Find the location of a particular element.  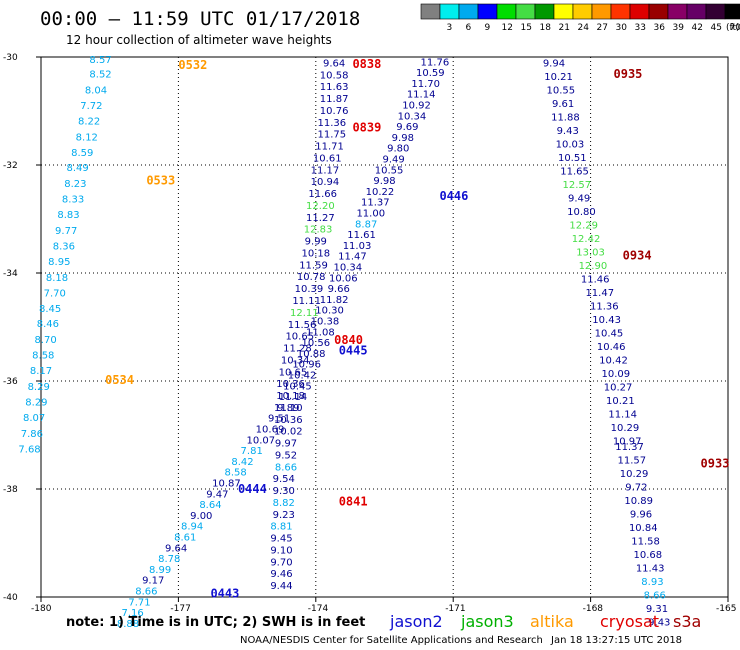

wave-height-value-jason2: 10.59 is located at coordinates (430, 73).